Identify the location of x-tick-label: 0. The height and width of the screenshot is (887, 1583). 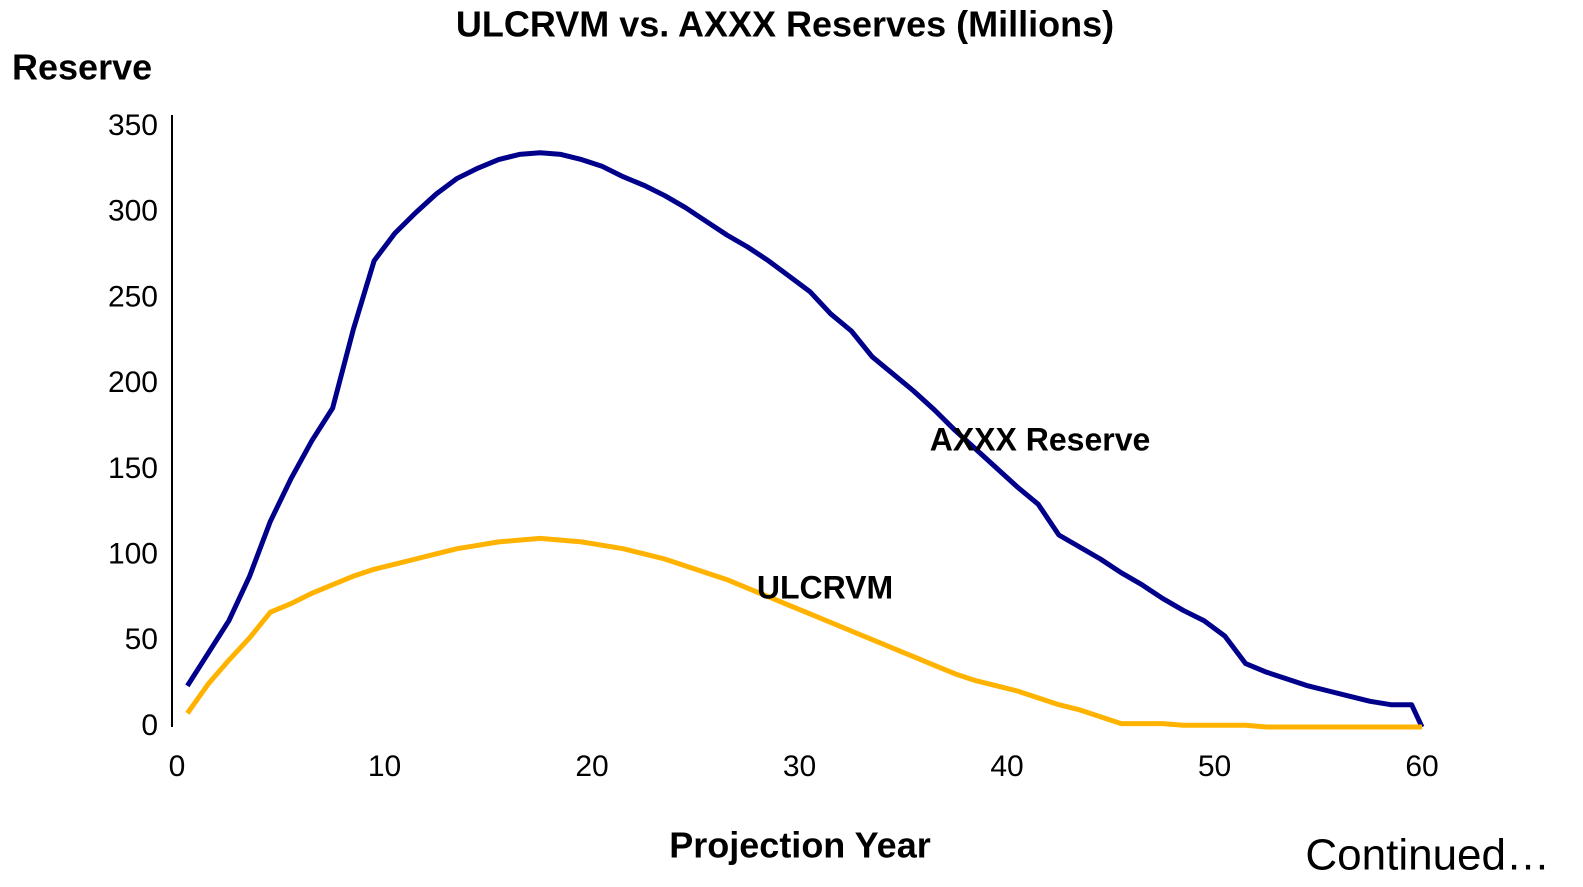
(177, 766).